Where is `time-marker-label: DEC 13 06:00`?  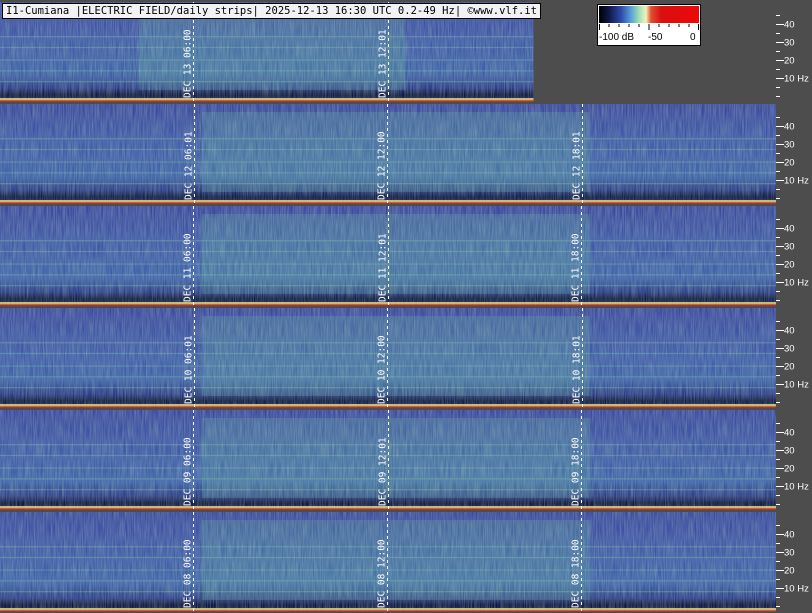 time-marker-label: DEC 13 06:00 is located at coordinates (188, 63).